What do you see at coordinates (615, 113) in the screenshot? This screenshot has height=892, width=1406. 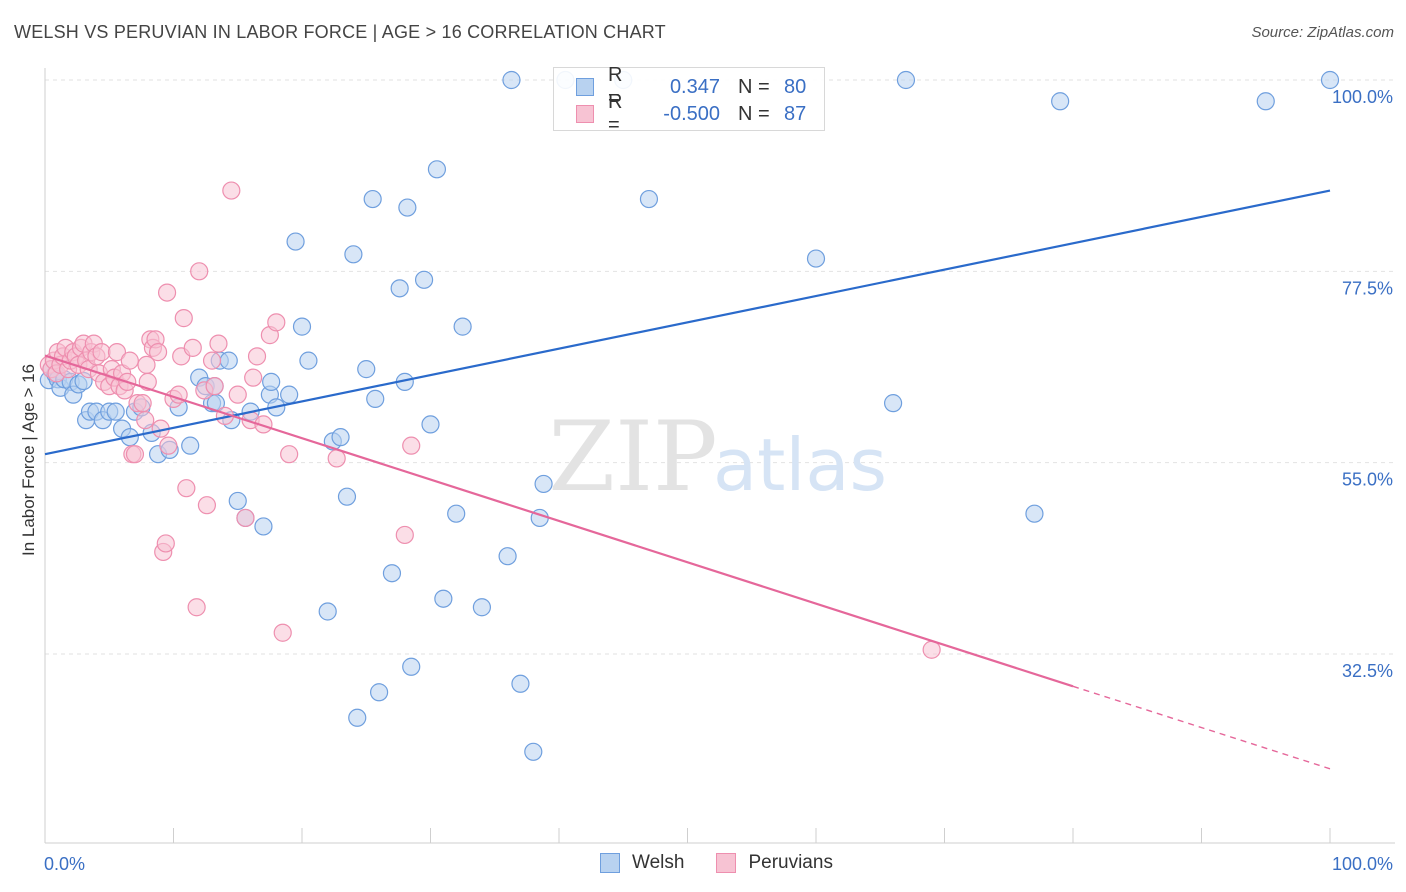 I see `peru-r-label: R =` at bounding box center [615, 113].